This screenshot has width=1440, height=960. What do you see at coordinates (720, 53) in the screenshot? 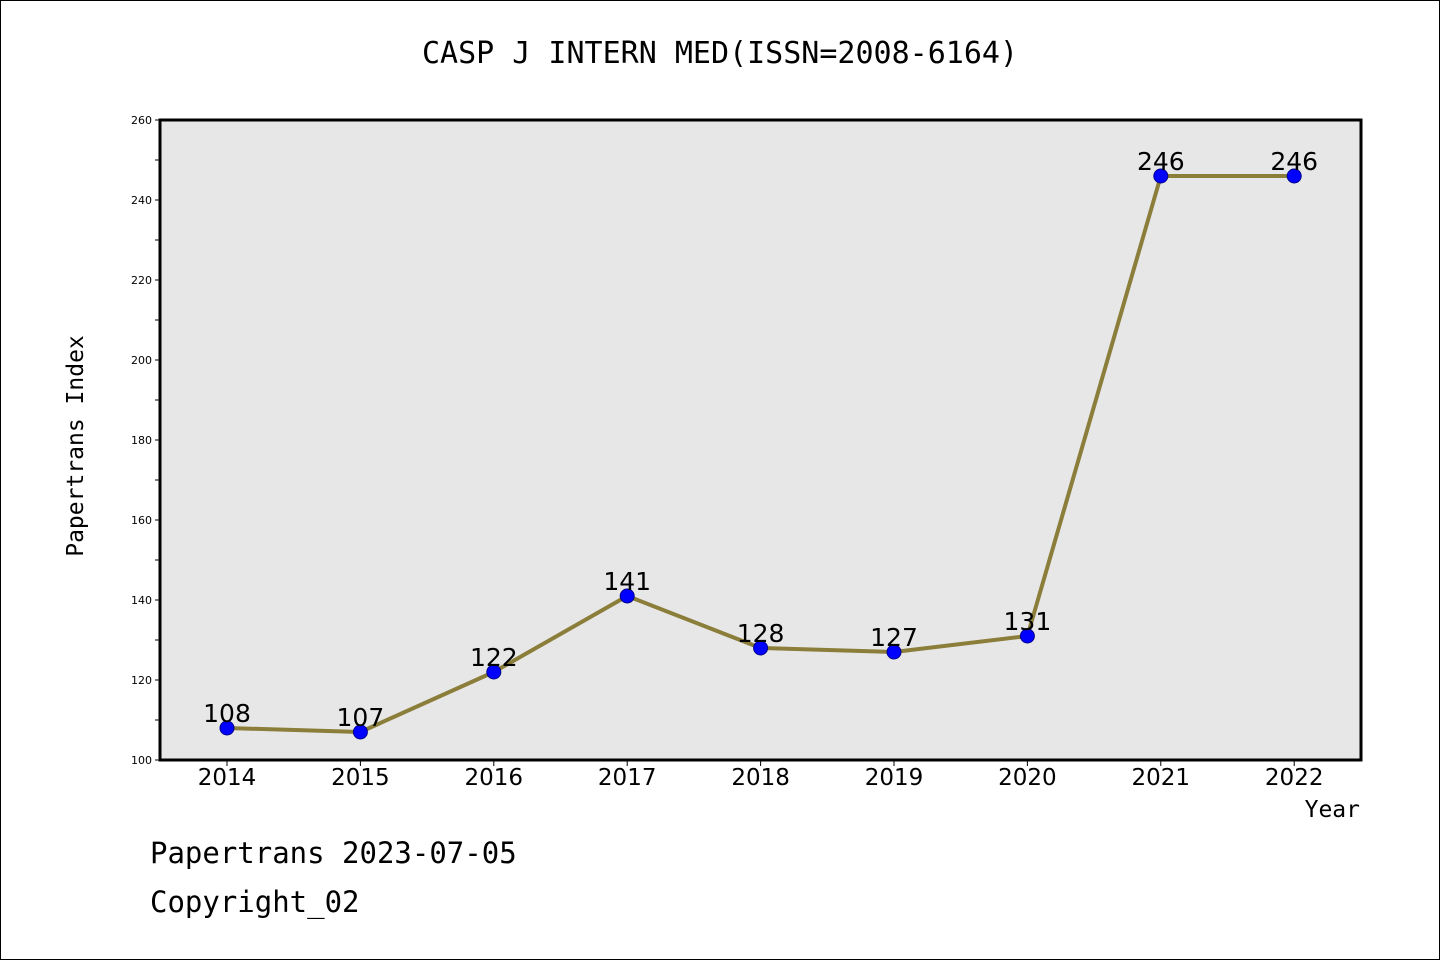
I see `chart-title: CASP J INTERN MED(ISSN=2008-6164)` at bounding box center [720, 53].